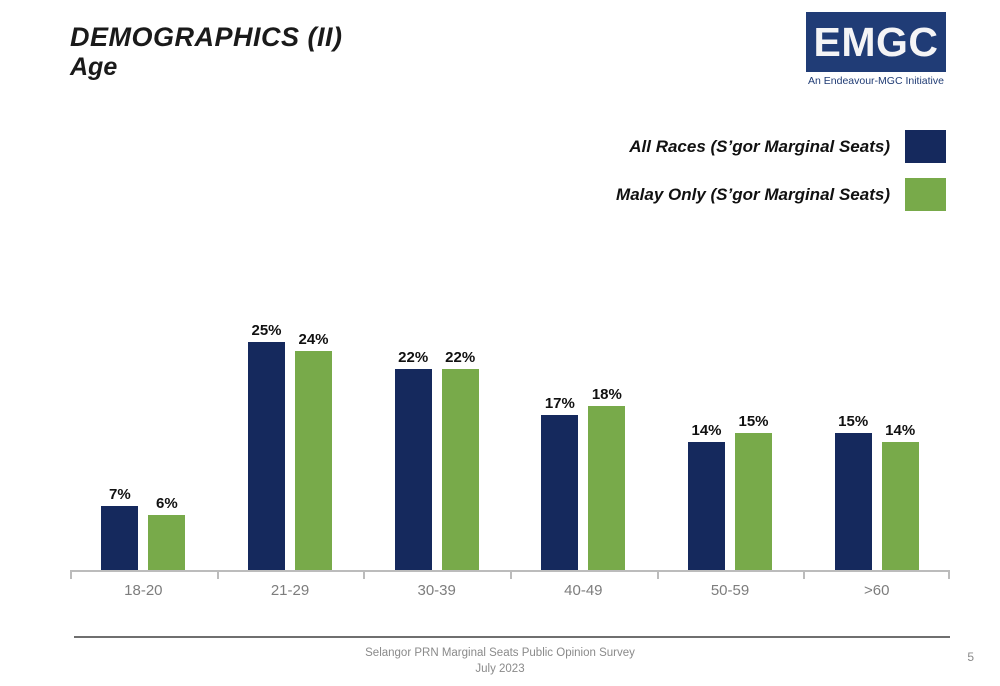 This screenshot has height=686, width=1000. What do you see at coordinates (876, 590) in the screenshot?
I see `x-axis-label: >60` at bounding box center [876, 590].